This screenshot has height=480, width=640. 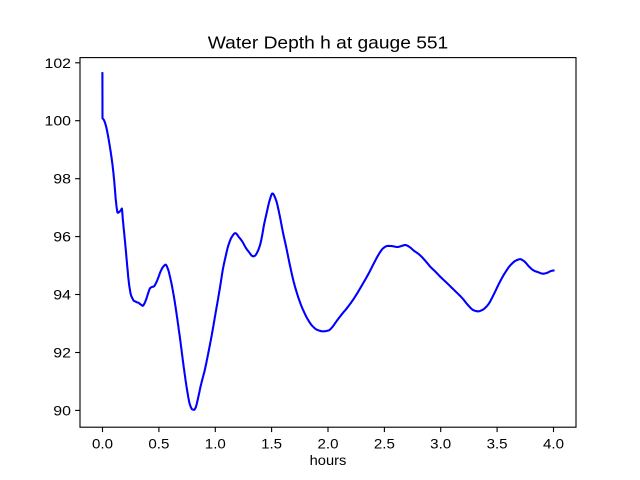 What do you see at coordinates (58, 121) in the screenshot?
I see `svg-text: 100` at bounding box center [58, 121].